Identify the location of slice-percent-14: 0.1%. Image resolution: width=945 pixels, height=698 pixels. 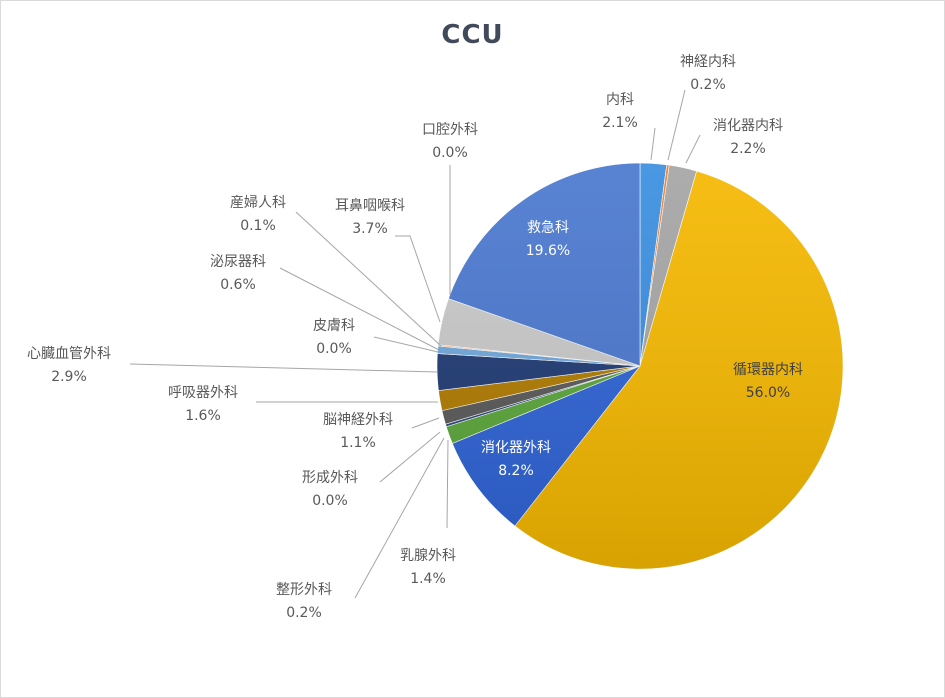
(258, 226).